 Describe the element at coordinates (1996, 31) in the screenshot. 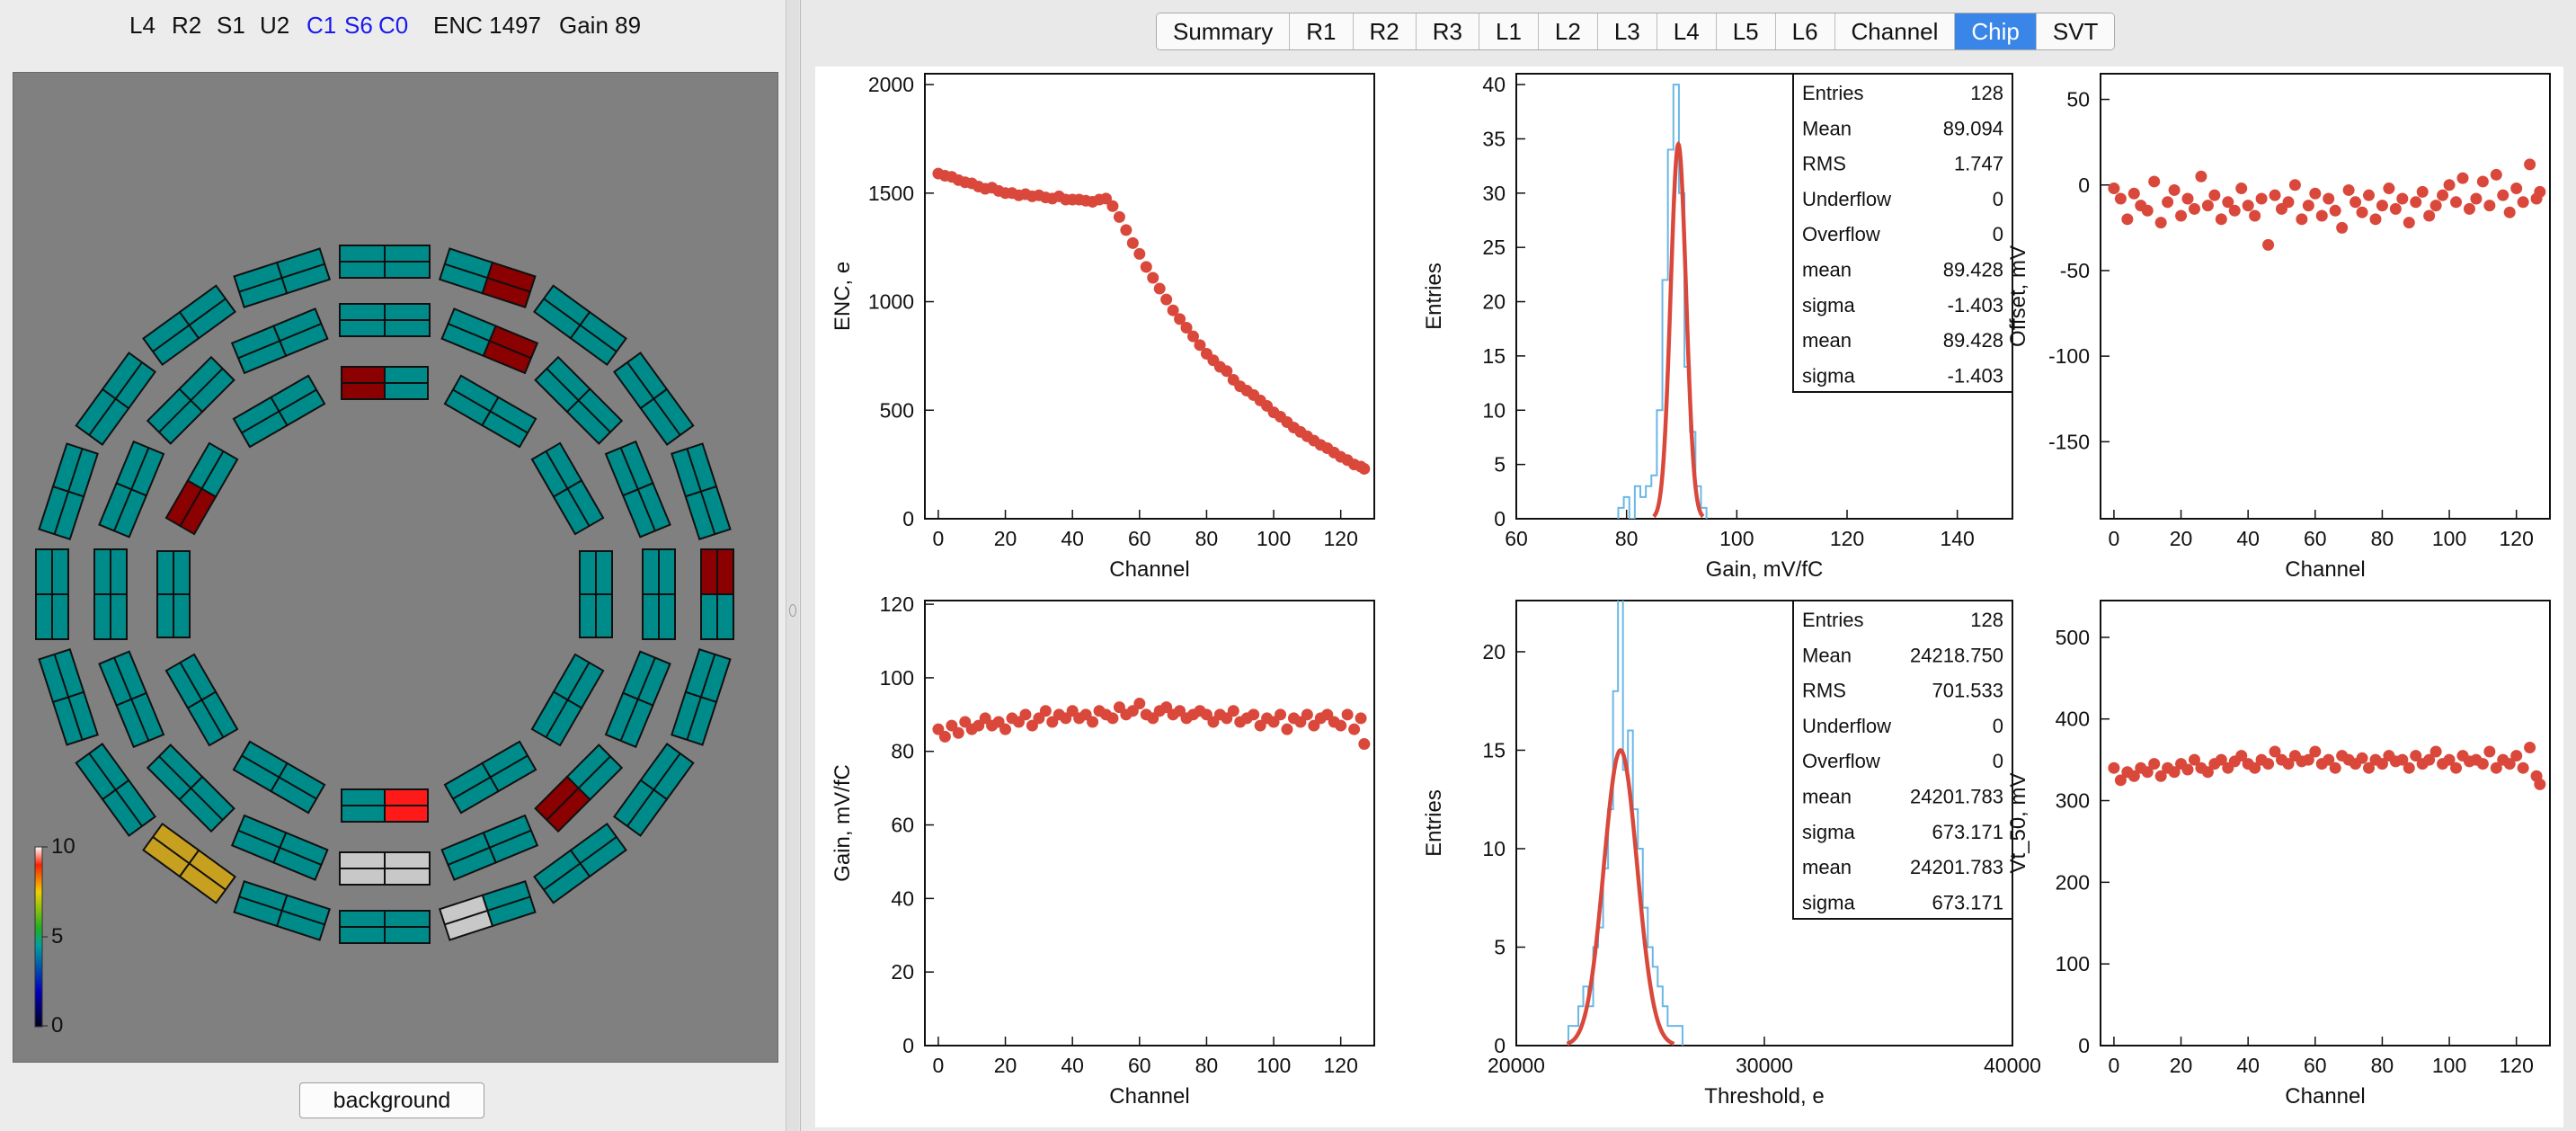

I see `tab-chip: Chip` at that location.